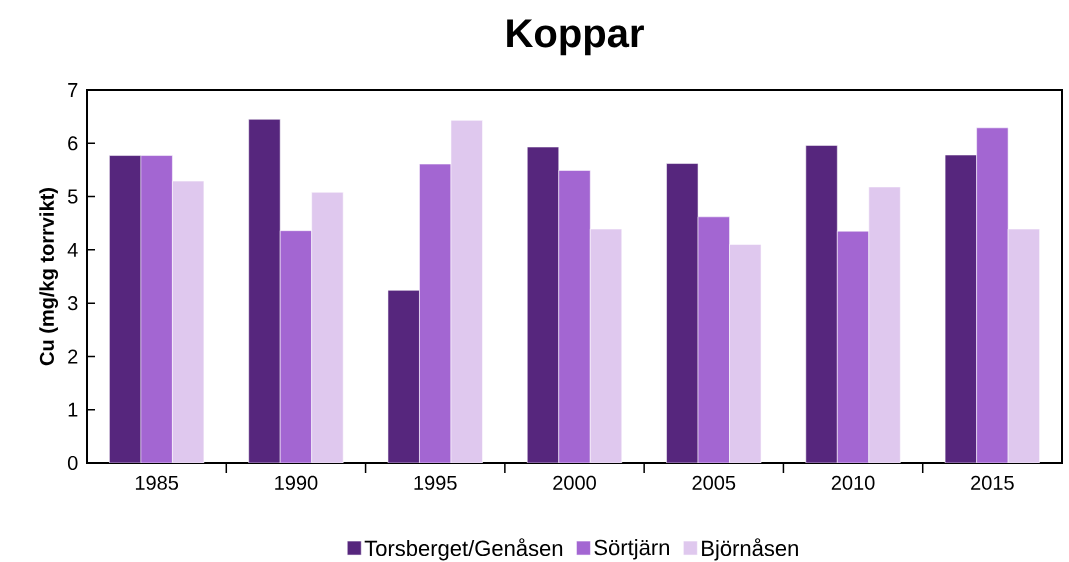 The height and width of the screenshot is (562, 1069). What do you see at coordinates (463, 549) in the screenshot?
I see `legend-label: Torsberget/Genåsen` at bounding box center [463, 549].